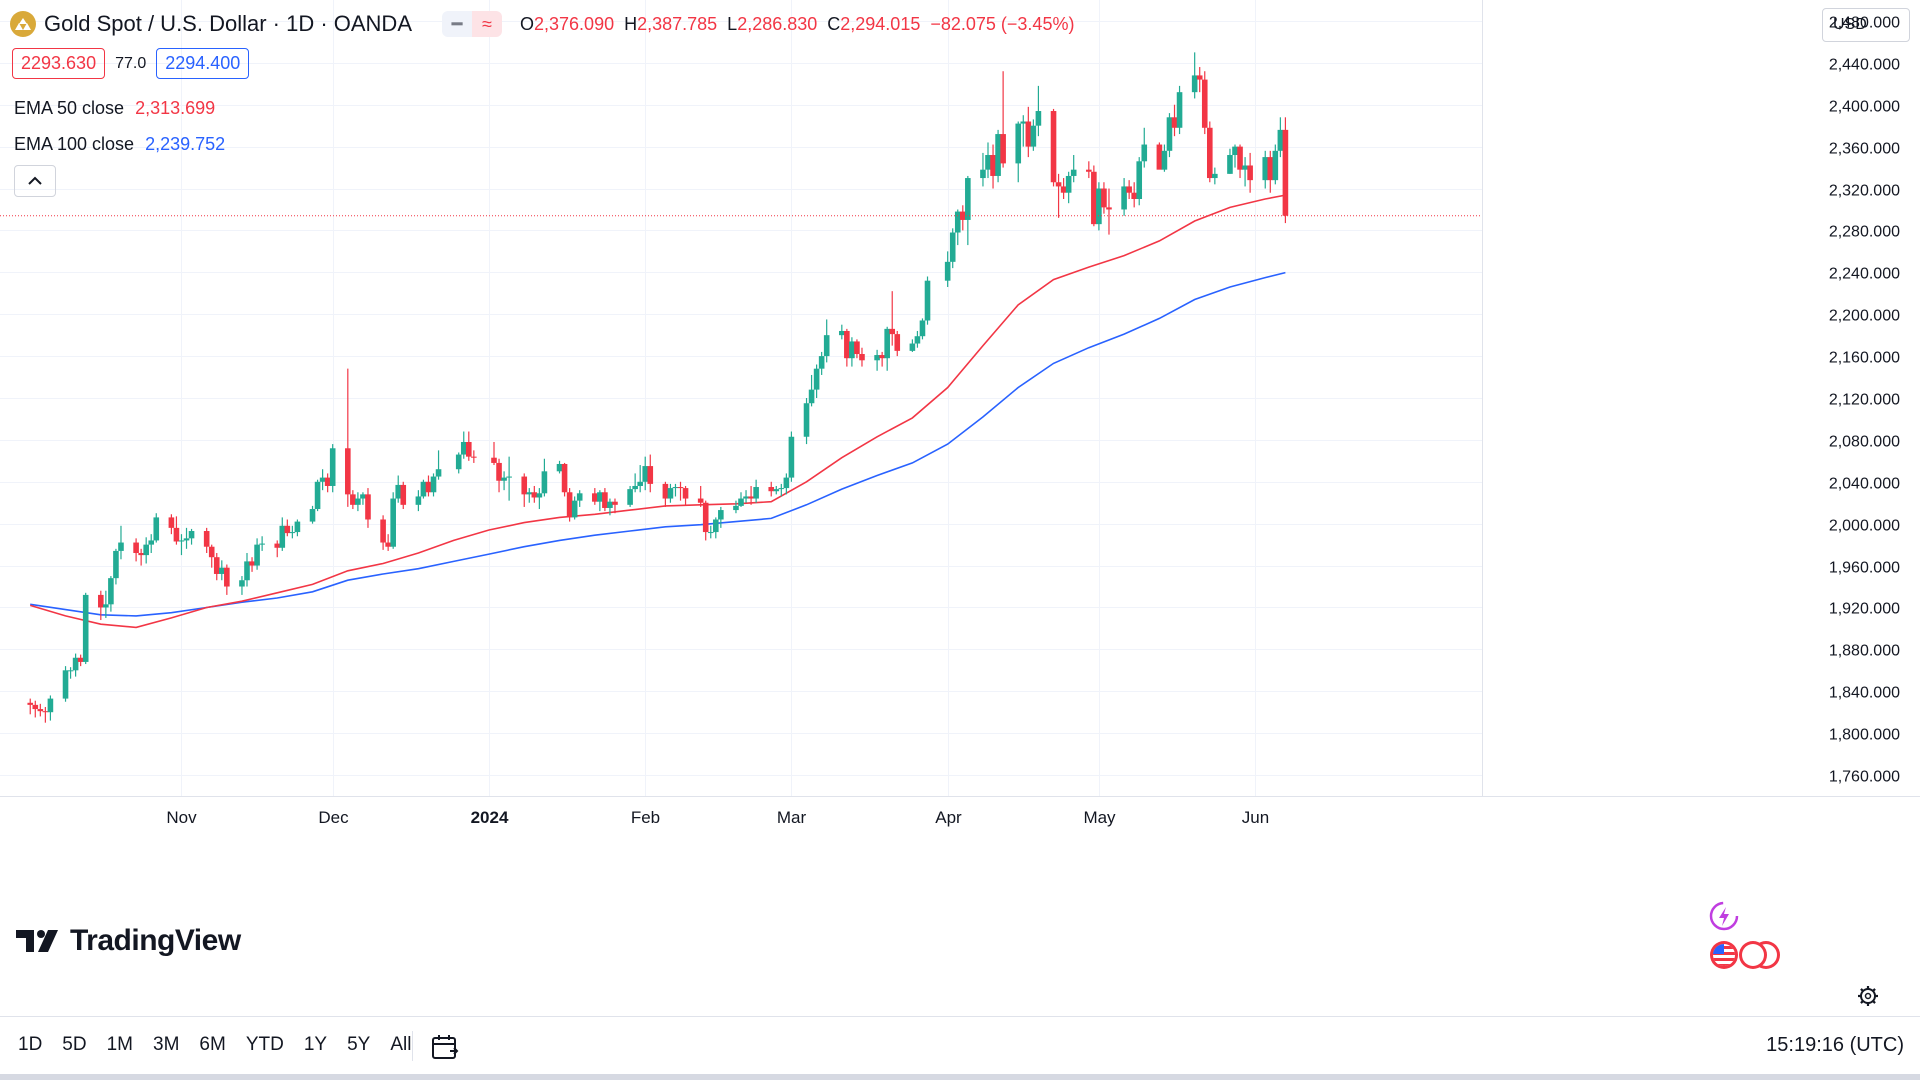 The width and height of the screenshot is (1920, 1080). I want to click on buy-button: 2294.400, so click(203, 63).